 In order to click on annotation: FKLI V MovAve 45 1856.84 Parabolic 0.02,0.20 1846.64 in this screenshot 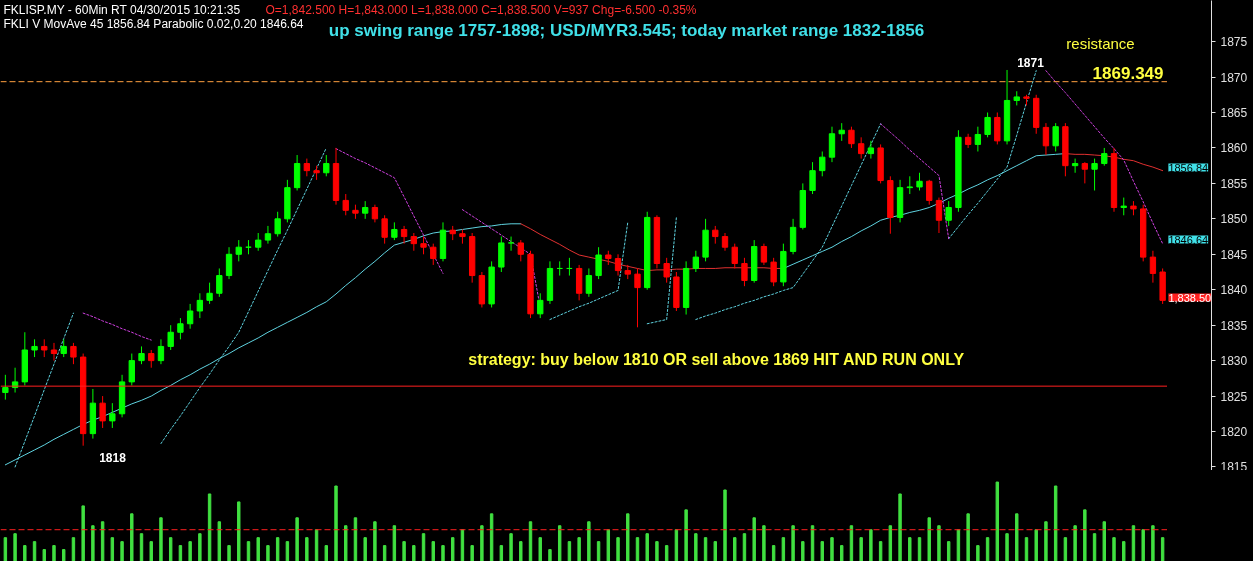, I will do `click(153, 23)`.